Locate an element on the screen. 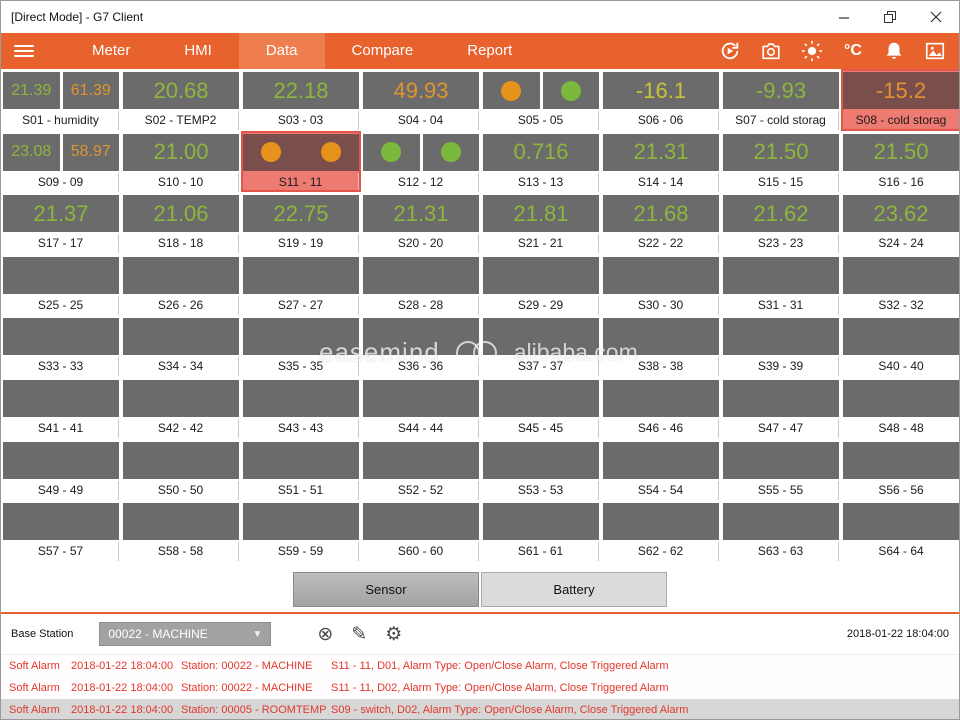  tile-label: S31 - 31 is located at coordinates (781, 305).